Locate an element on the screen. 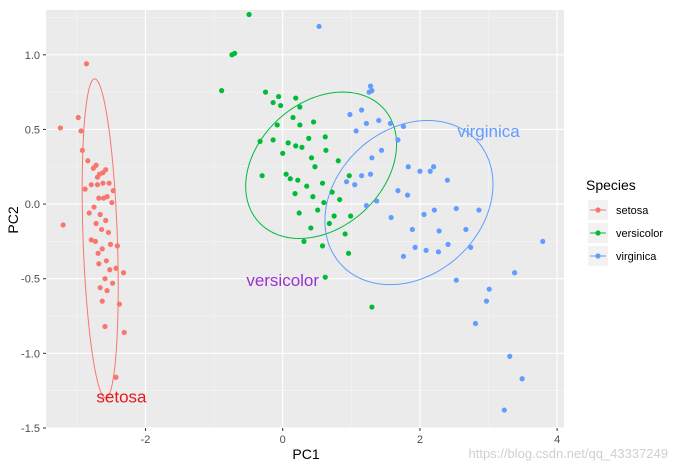  y-axis-ticks: -1.5 -1.0 -0.5 0.0 0.5 1.0 is located at coordinates (33, 242).